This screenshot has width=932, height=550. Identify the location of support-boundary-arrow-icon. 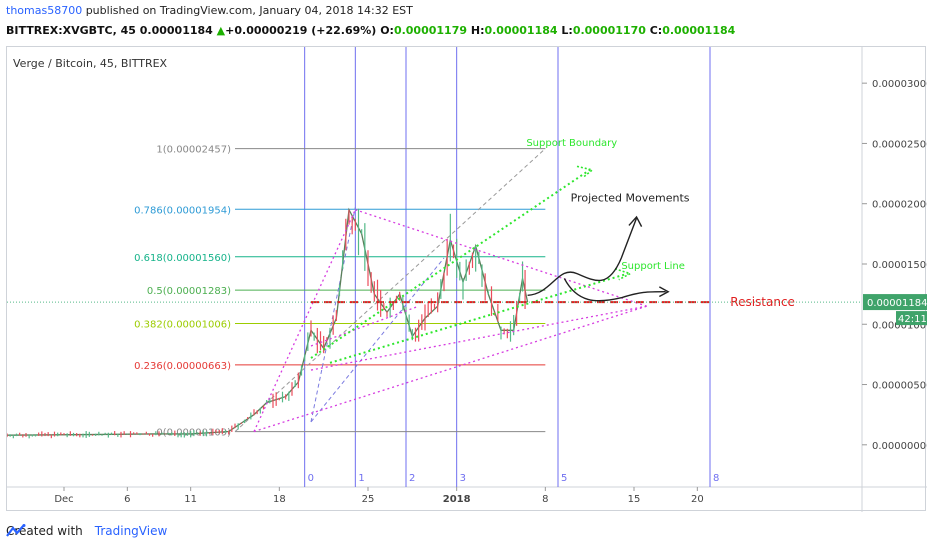
(585, 171).